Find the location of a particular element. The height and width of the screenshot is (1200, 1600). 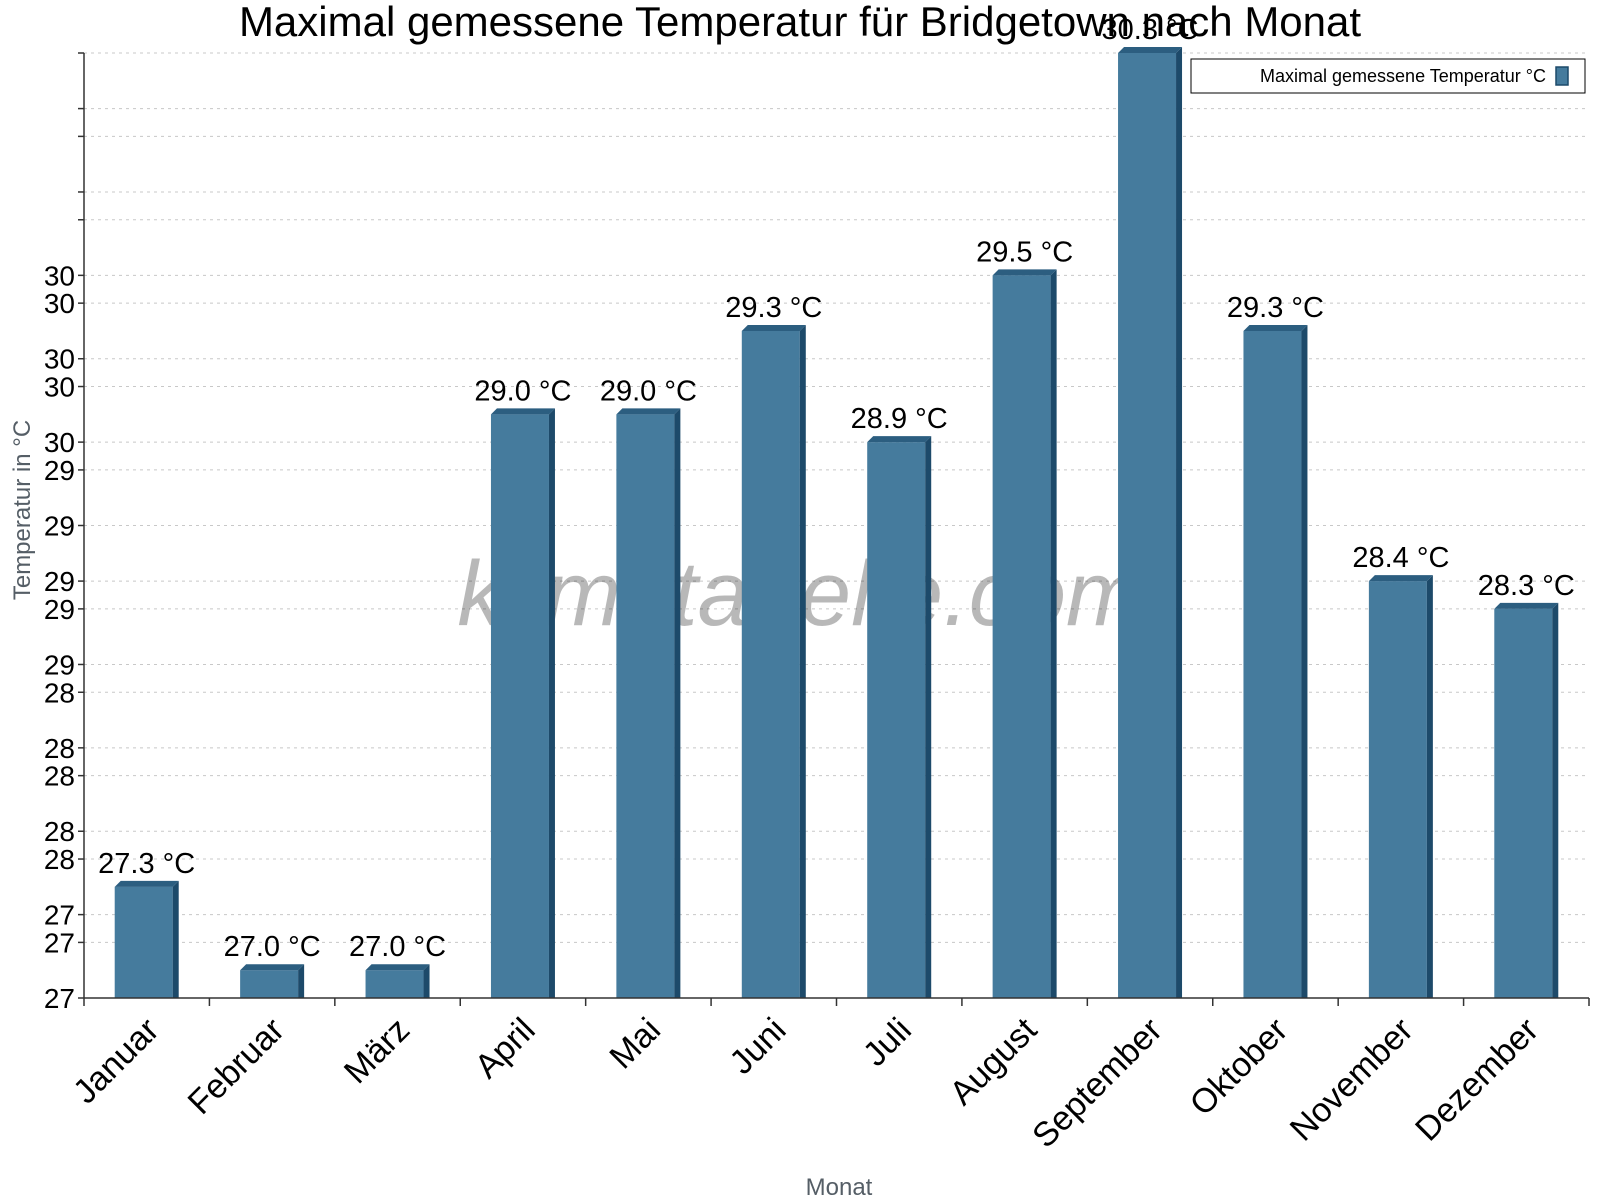

legend-box is located at coordinates (1388, 76).